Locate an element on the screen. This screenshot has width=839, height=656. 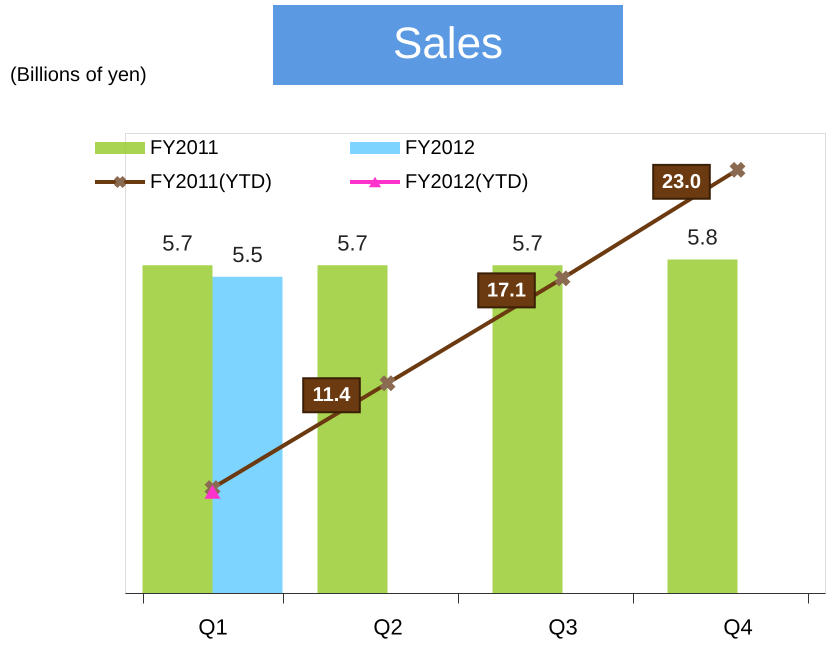
y-axis-title: (Billions of yen) is located at coordinates (78, 75).